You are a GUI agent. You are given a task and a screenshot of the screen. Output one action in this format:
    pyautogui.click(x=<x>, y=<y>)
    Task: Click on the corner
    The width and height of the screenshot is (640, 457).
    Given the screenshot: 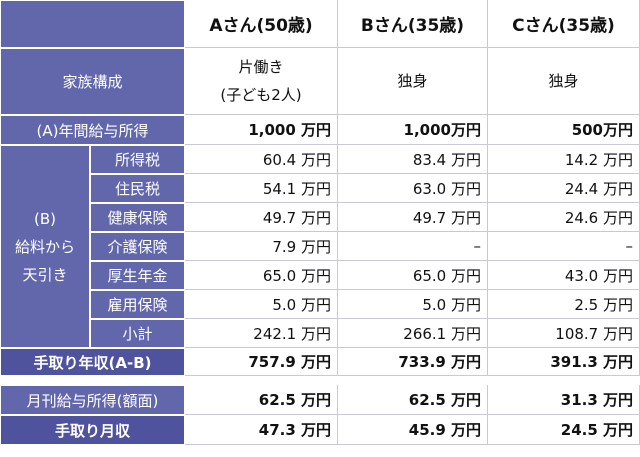 What is the action you would take?
    pyautogui.click(x=92, y=24)
    